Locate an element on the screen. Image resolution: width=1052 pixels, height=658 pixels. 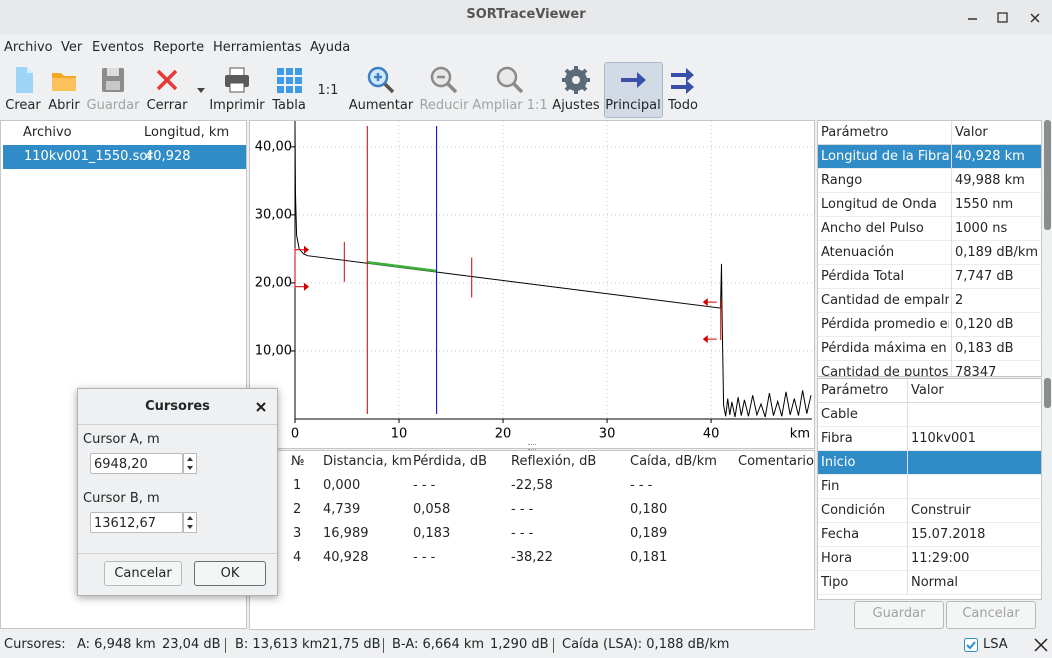
dialog-title: Cursores is located at coordinates (177, 406).